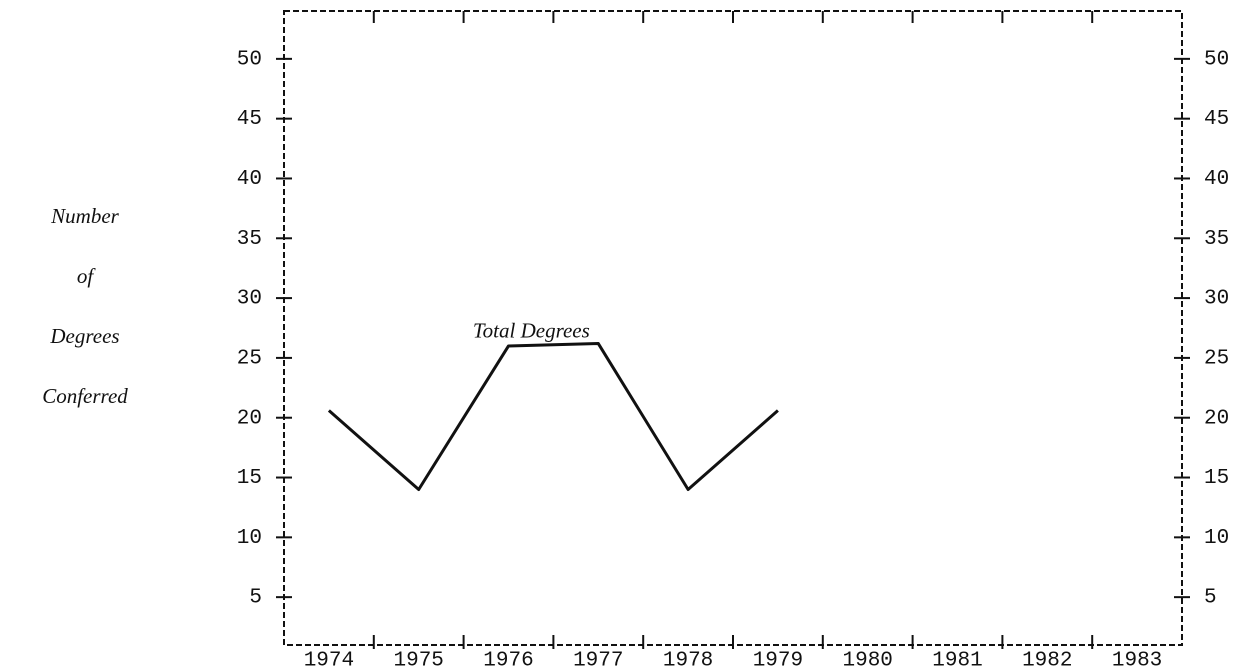 The height and width of the screenshot is (669, 1239). What do you see at coordinates (1216, 239) in the screenshot?
I see `y2-tick-label: 35` at bounding box center [1216, 239].